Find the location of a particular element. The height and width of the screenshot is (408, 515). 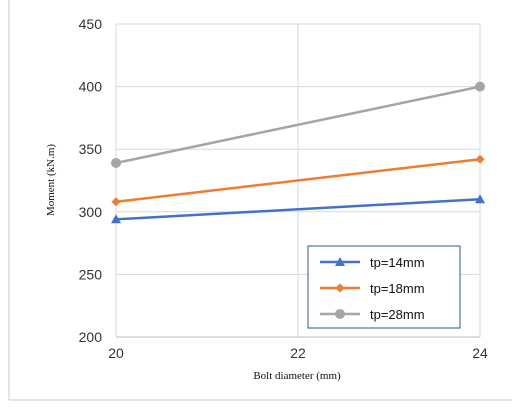

y-tick-label: 200 is located at coordinates (91, 337).